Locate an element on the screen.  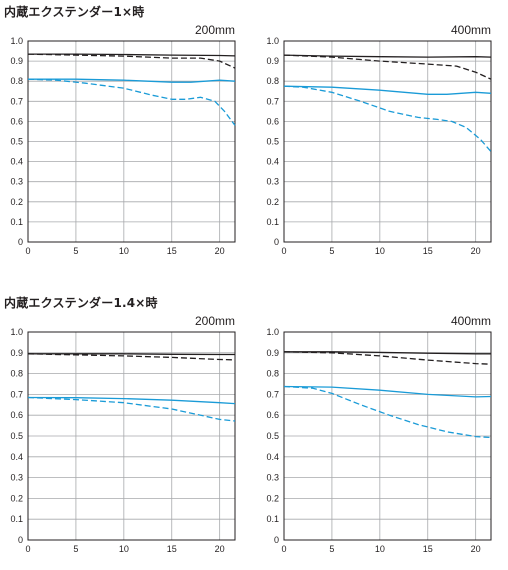
section-title-extender-1x: 内蔵エクステンダー1×時 is located at coordinates (74, 12).